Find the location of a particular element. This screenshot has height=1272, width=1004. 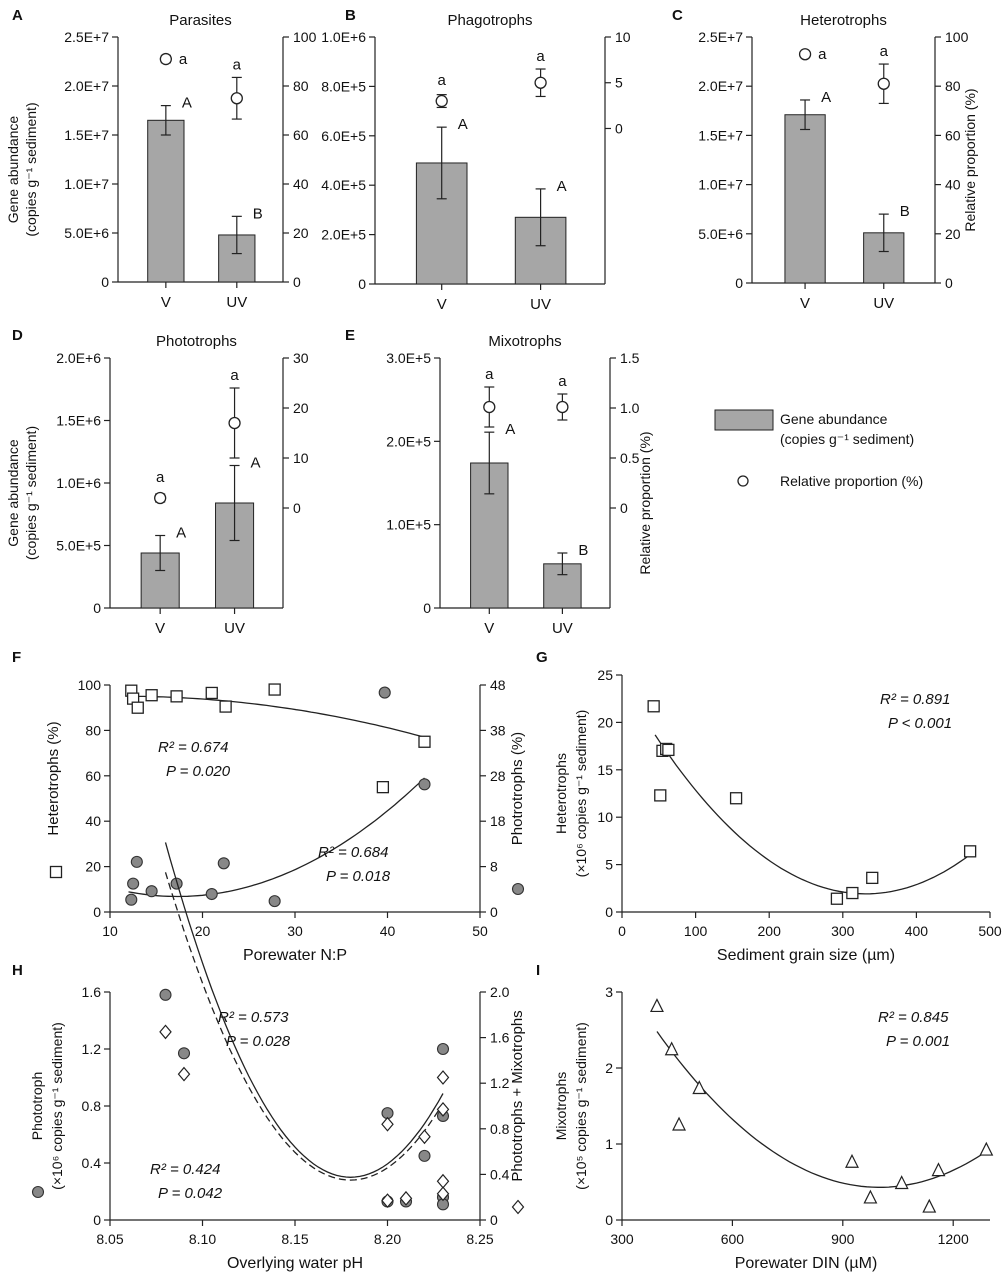

annotation-p: P = 0.001 is located at coordinates (918, 1041).